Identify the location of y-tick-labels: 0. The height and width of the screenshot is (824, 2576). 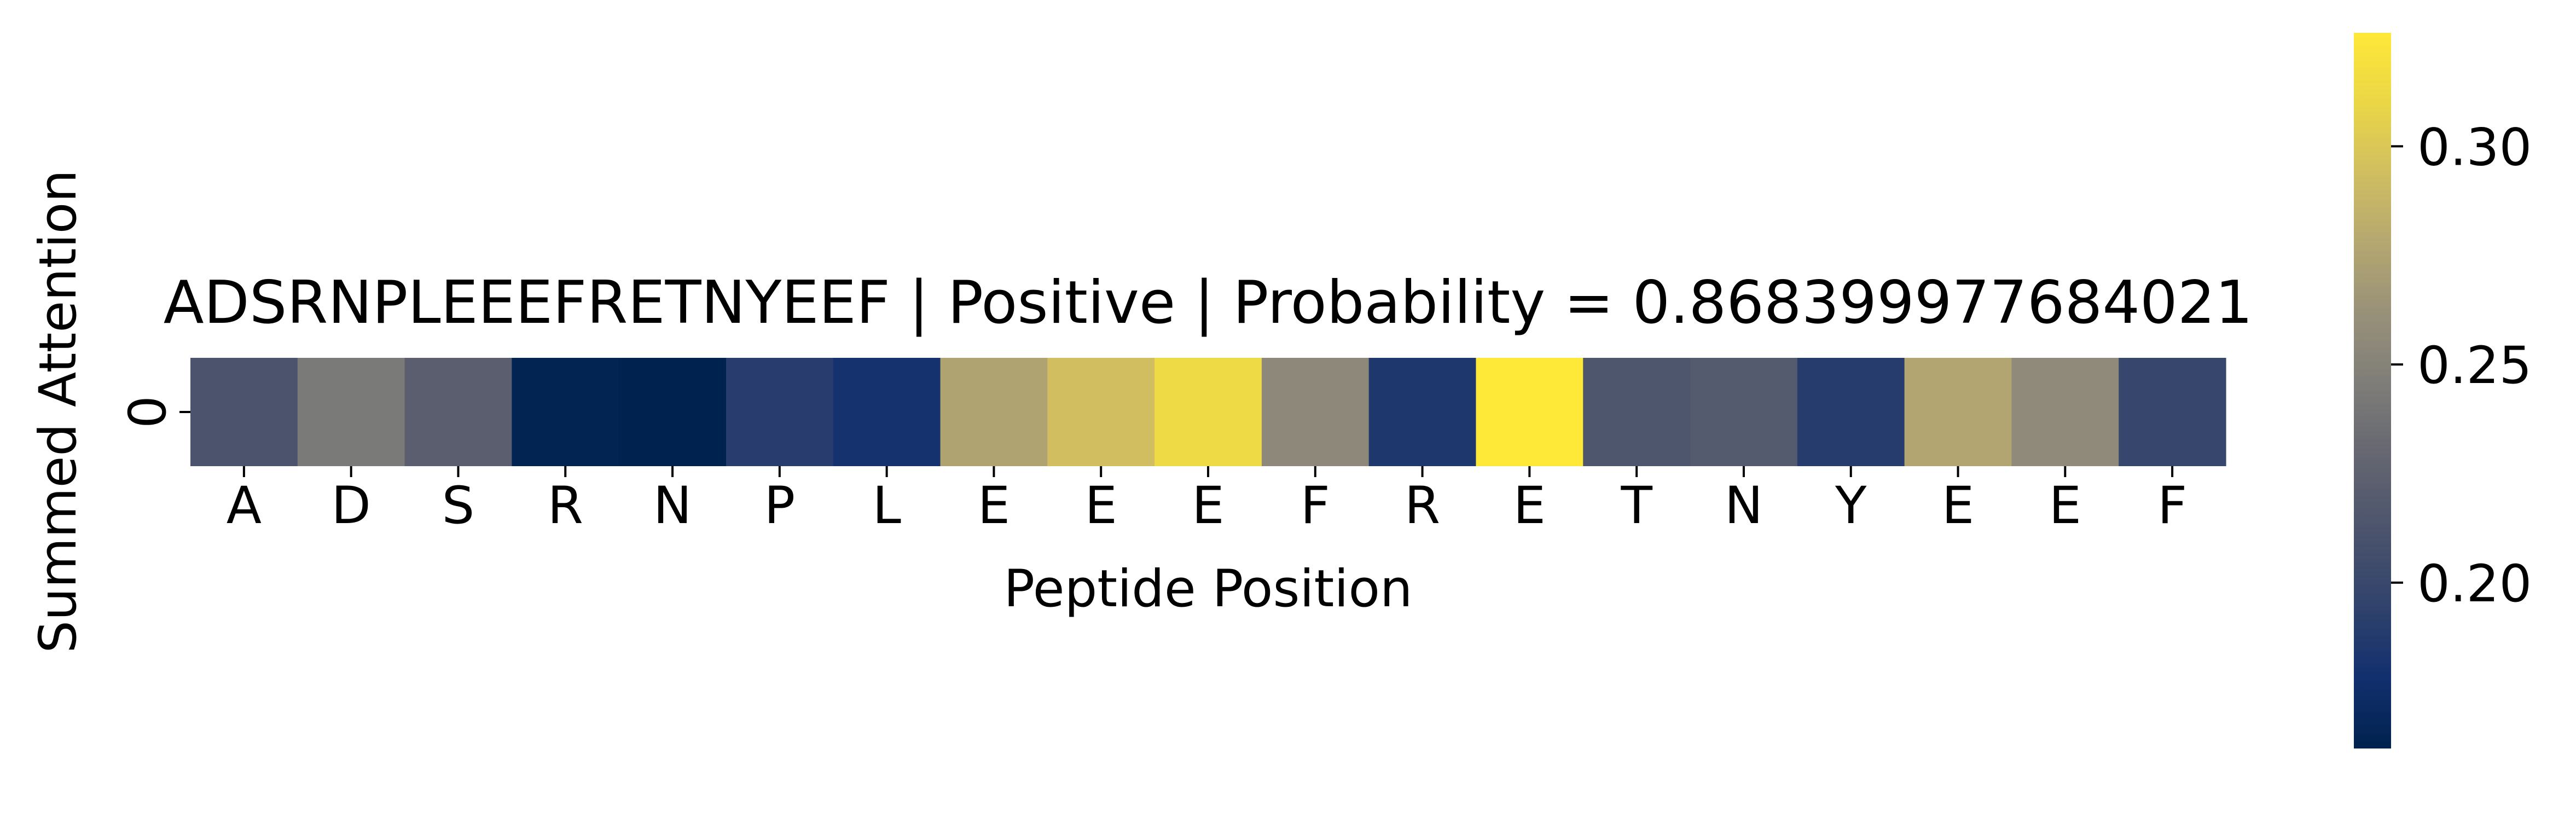
(154, 412).